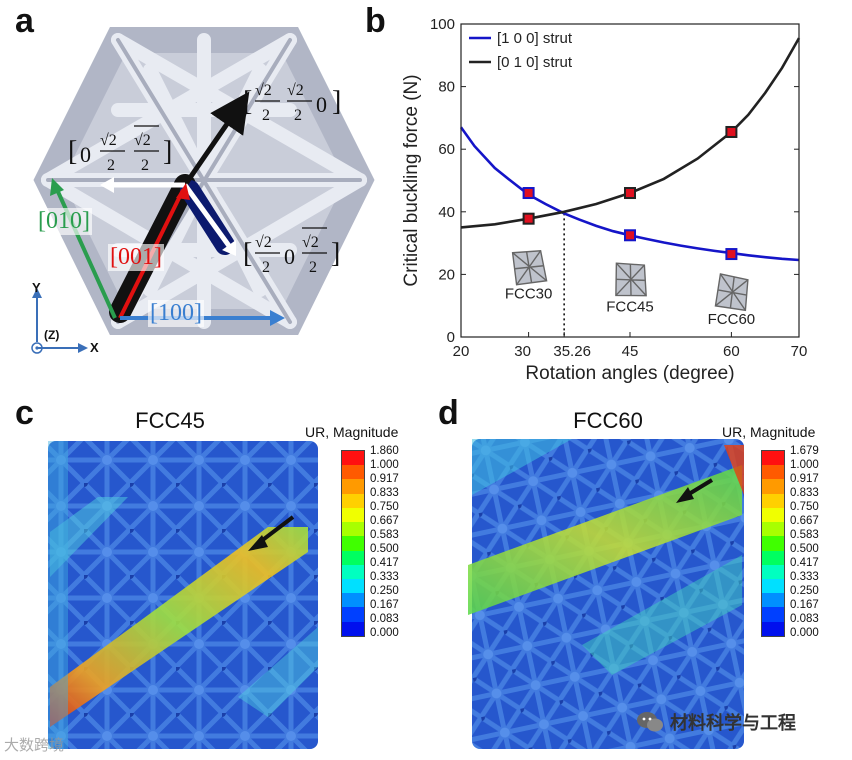 The image size is (852, 760). Describe the element at coordinates (291, 251) in the screenshot. I see `miller-index-sqrt2-0-negsqrt2: [ √2 2 0 √2 2 ]` at that location.